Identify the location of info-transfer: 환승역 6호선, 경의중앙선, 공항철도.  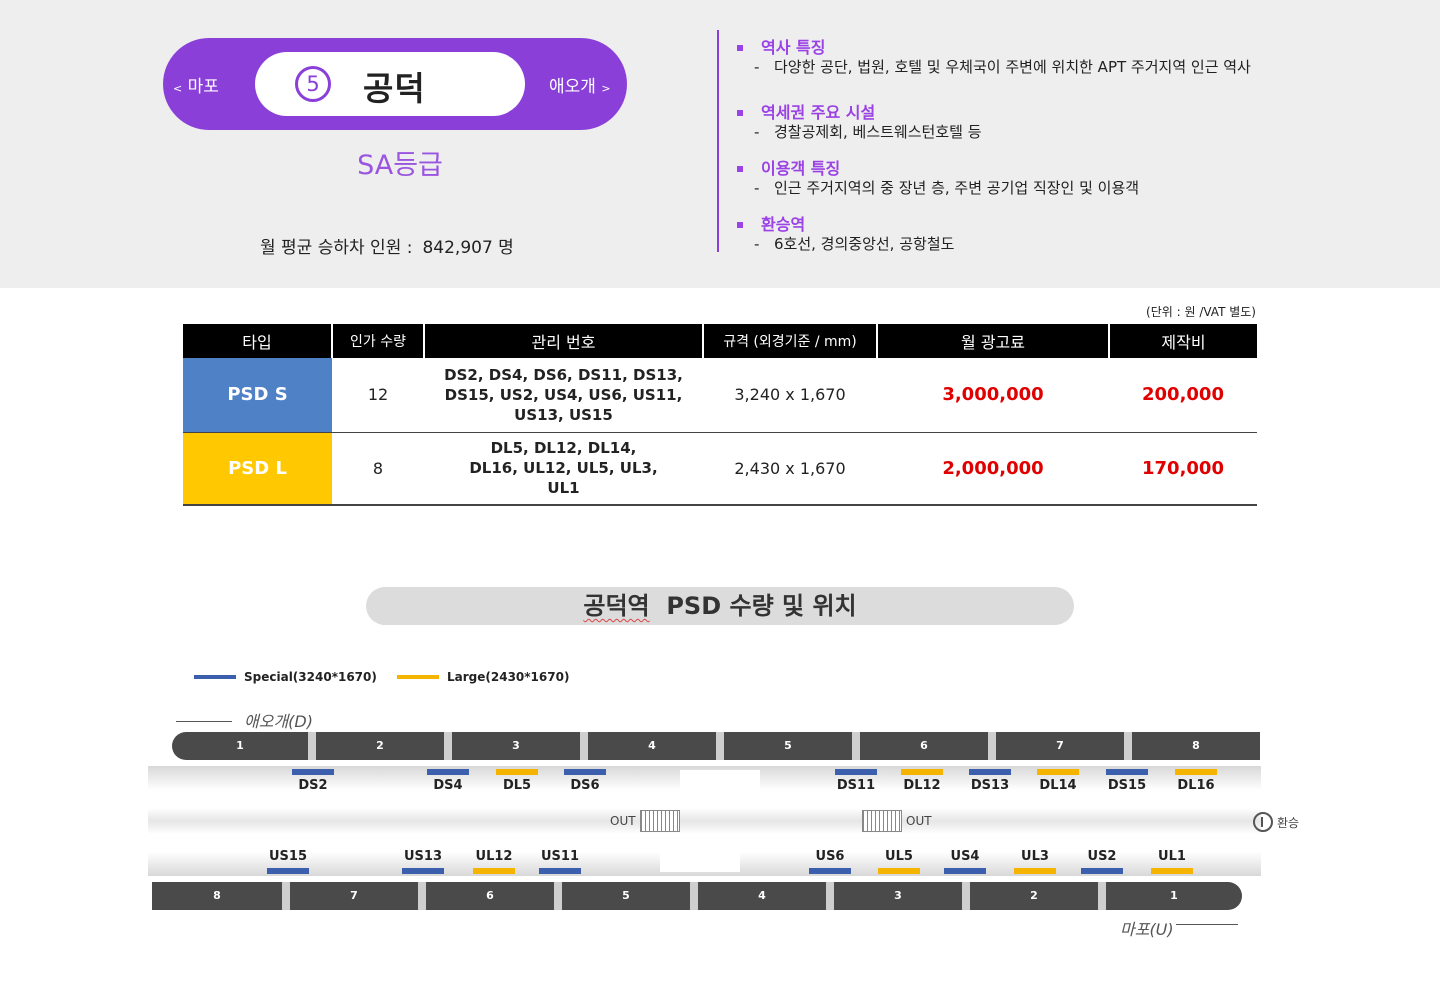
(845, 234).